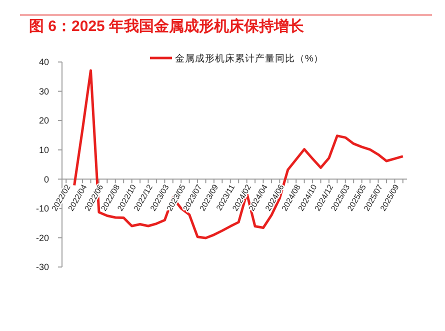 The height and width of the screenshot is (331, 445). I want to click on y-tick-label: 20, so click(43, 121).